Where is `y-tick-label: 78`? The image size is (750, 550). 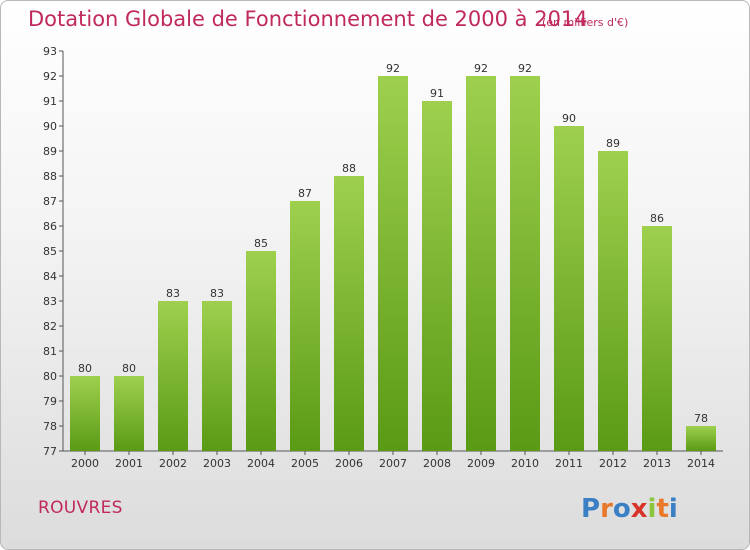 y-tick-label: 78 is located at coordinates (50, 426).